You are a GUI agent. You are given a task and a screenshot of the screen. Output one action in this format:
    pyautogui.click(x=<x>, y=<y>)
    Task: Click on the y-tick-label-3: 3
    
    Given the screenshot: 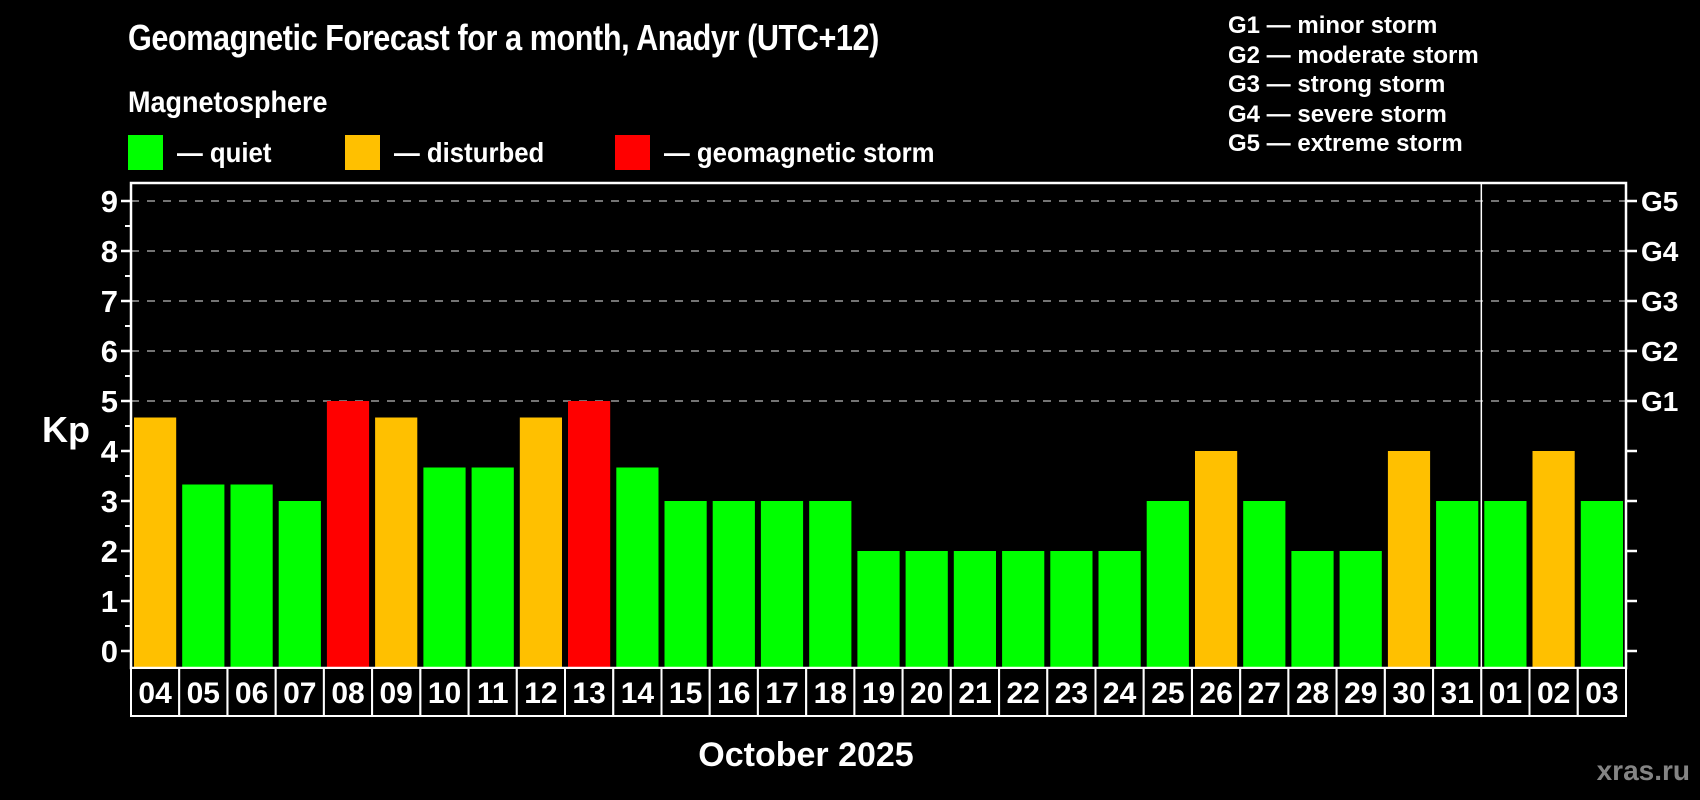 What is the action you would take?
    pyautogui.click(x=109, y=501)
    